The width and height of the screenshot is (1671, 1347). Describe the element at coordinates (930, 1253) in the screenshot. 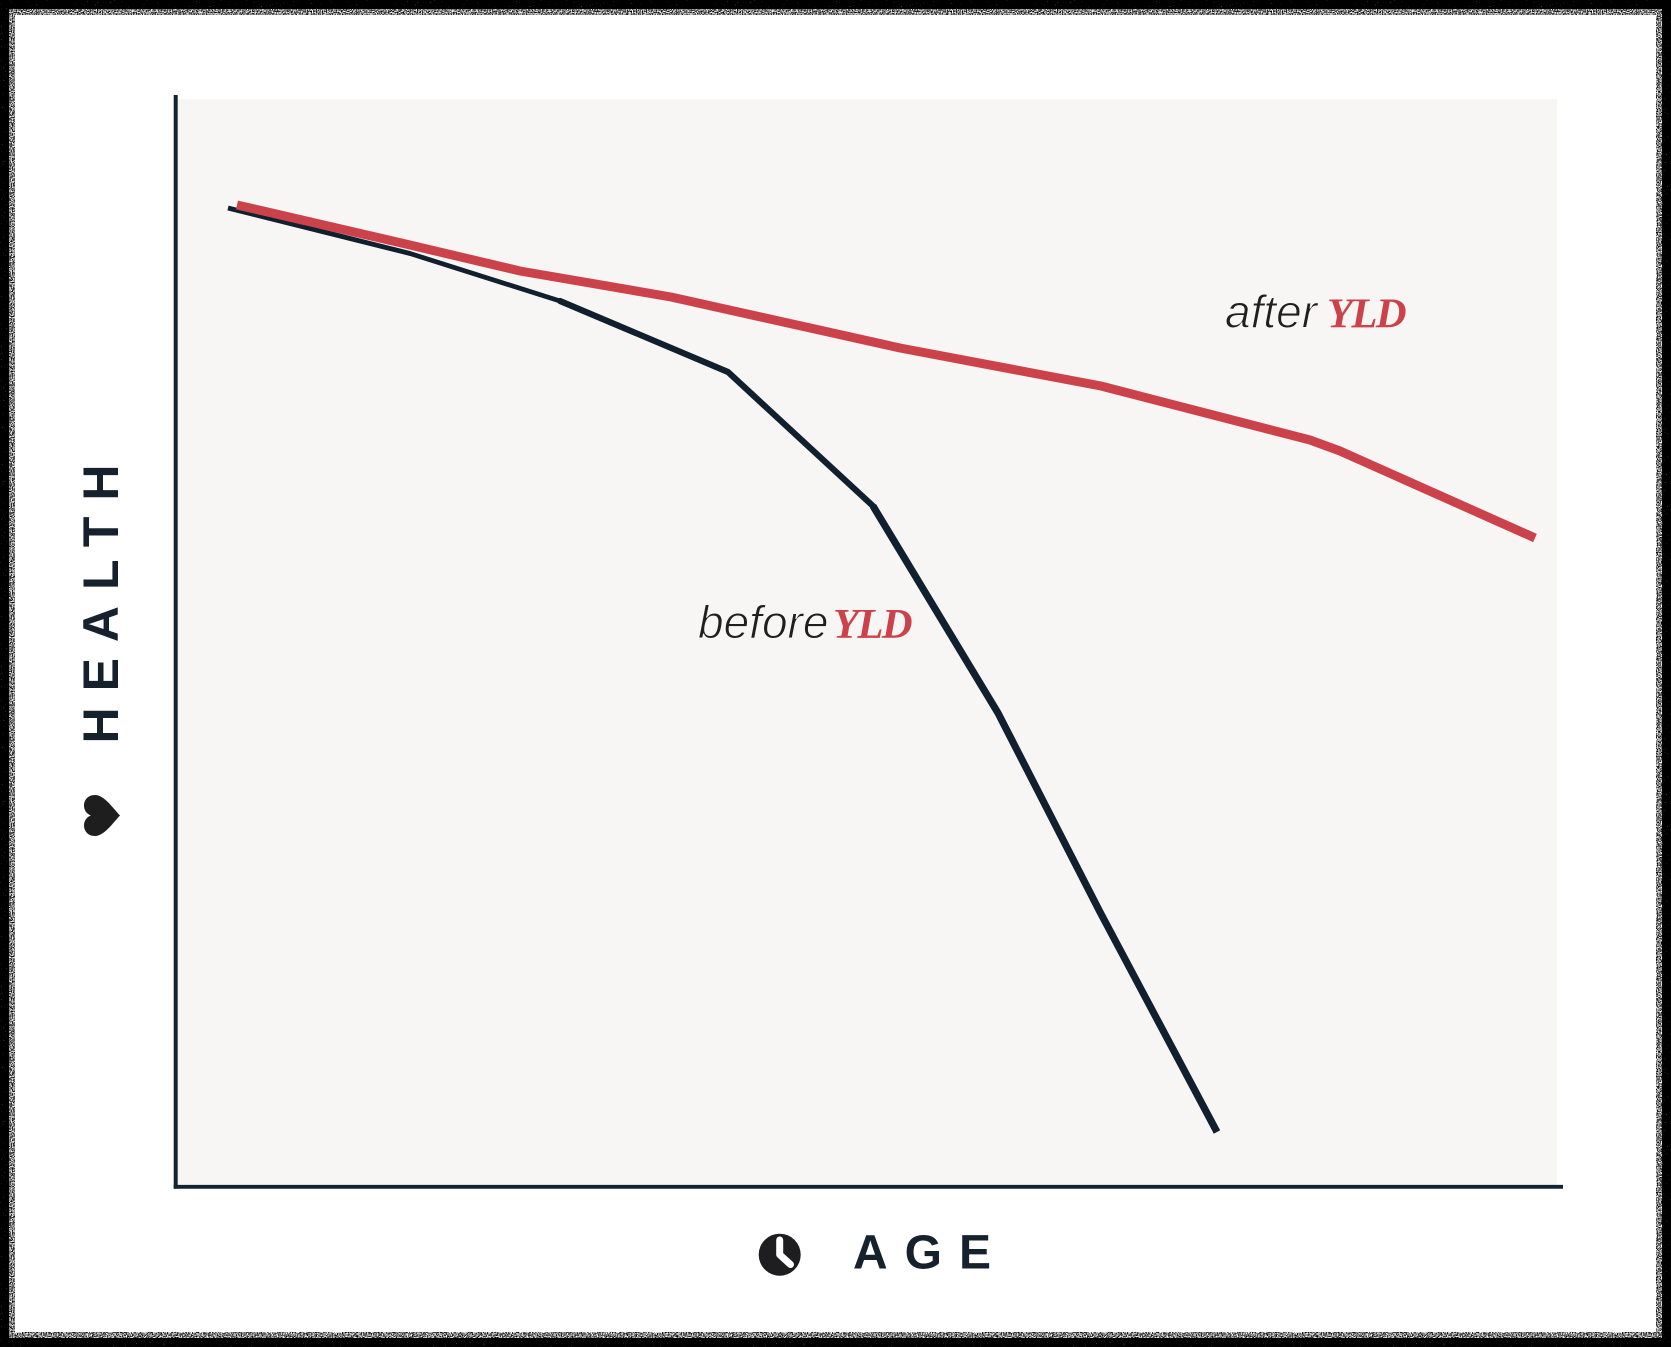

I see `svg-text: AGE` at that location.